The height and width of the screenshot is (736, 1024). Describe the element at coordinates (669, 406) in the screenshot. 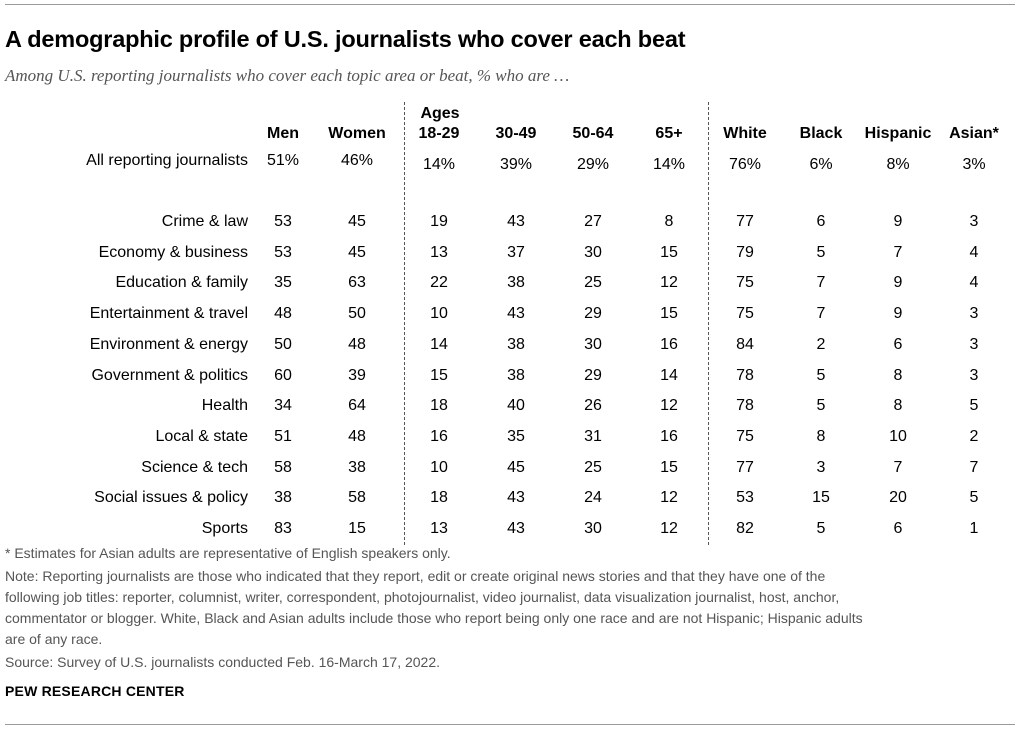

I see `cell-health-65: 12` at that location.